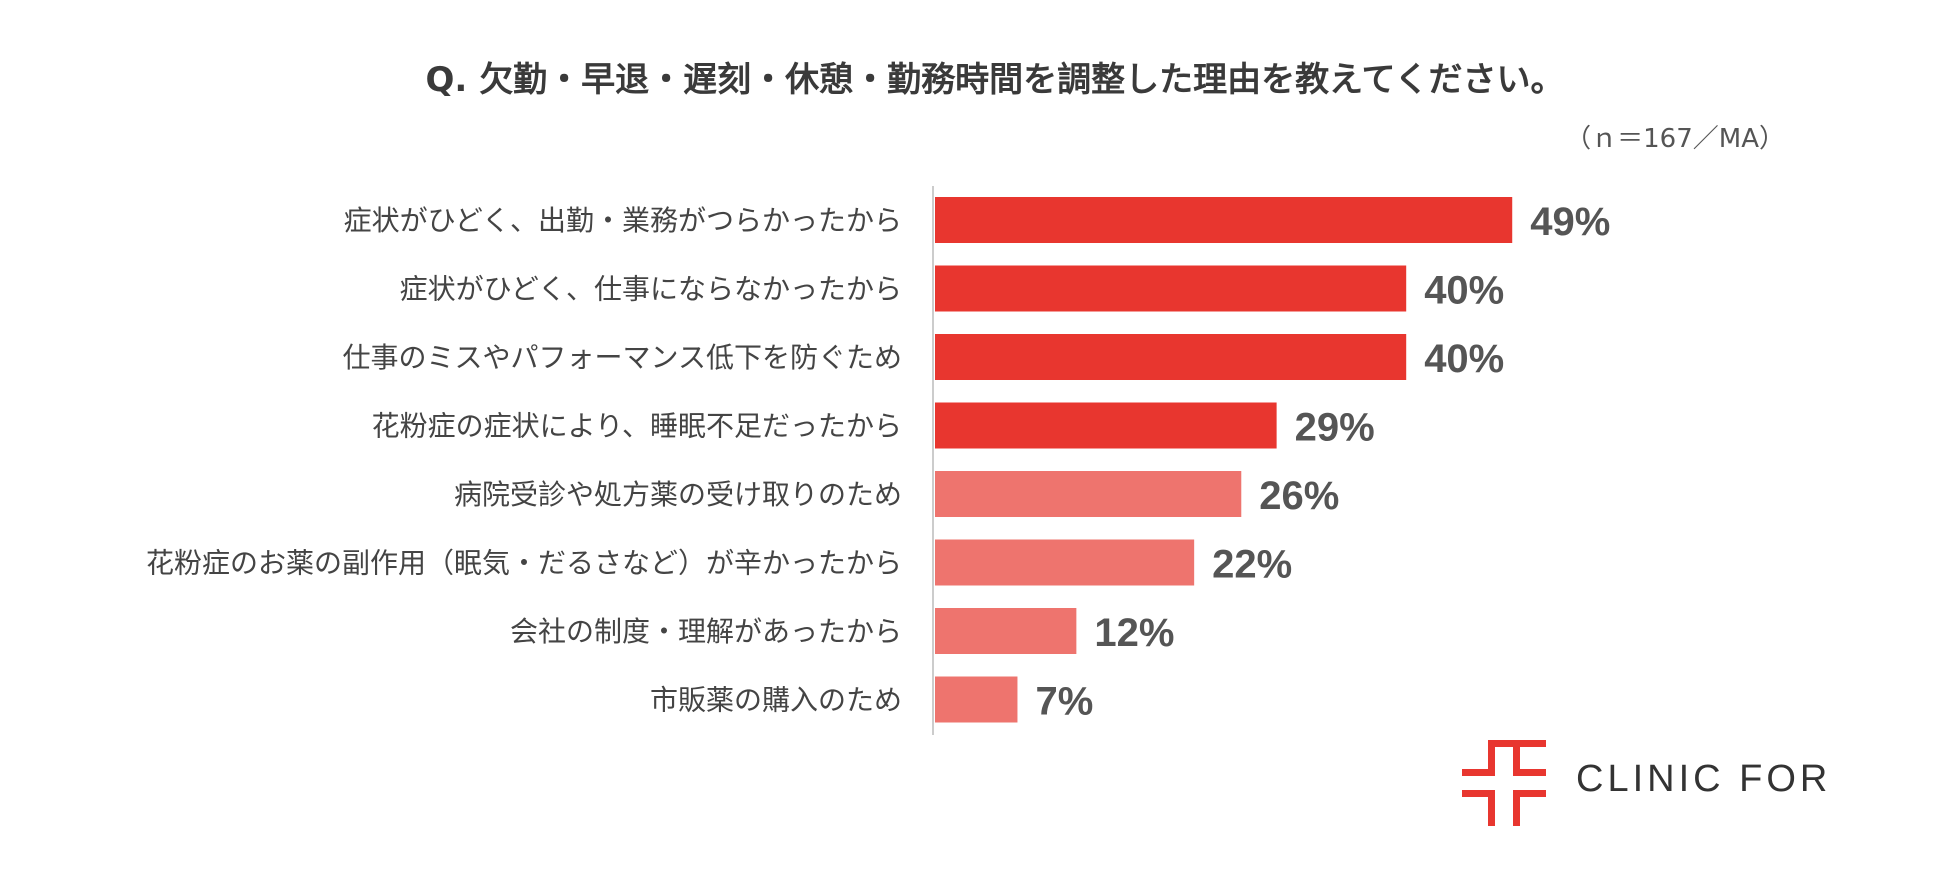 The image size is (1950, 872). Describe the element at coordinates (622, 357) in the screenshot. I see `category-label: 仕事のミスやパフォーマンス低下を防ぐため` at that location.